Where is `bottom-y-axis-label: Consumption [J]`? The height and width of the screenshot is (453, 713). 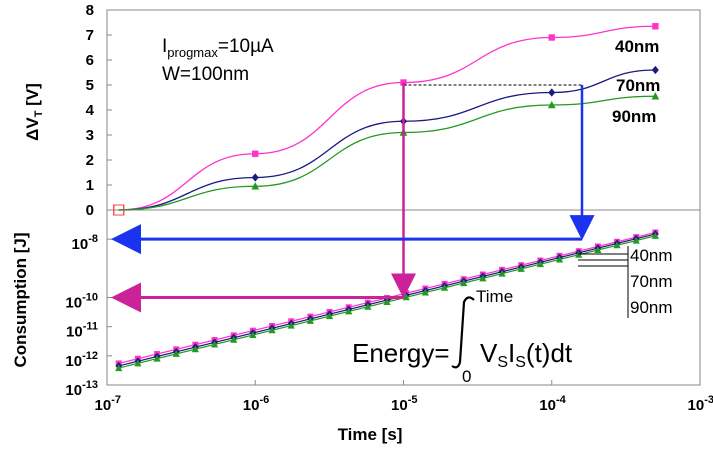 bottom-y-axis-label: Consumption [J] is located at coordinates (20, 299).